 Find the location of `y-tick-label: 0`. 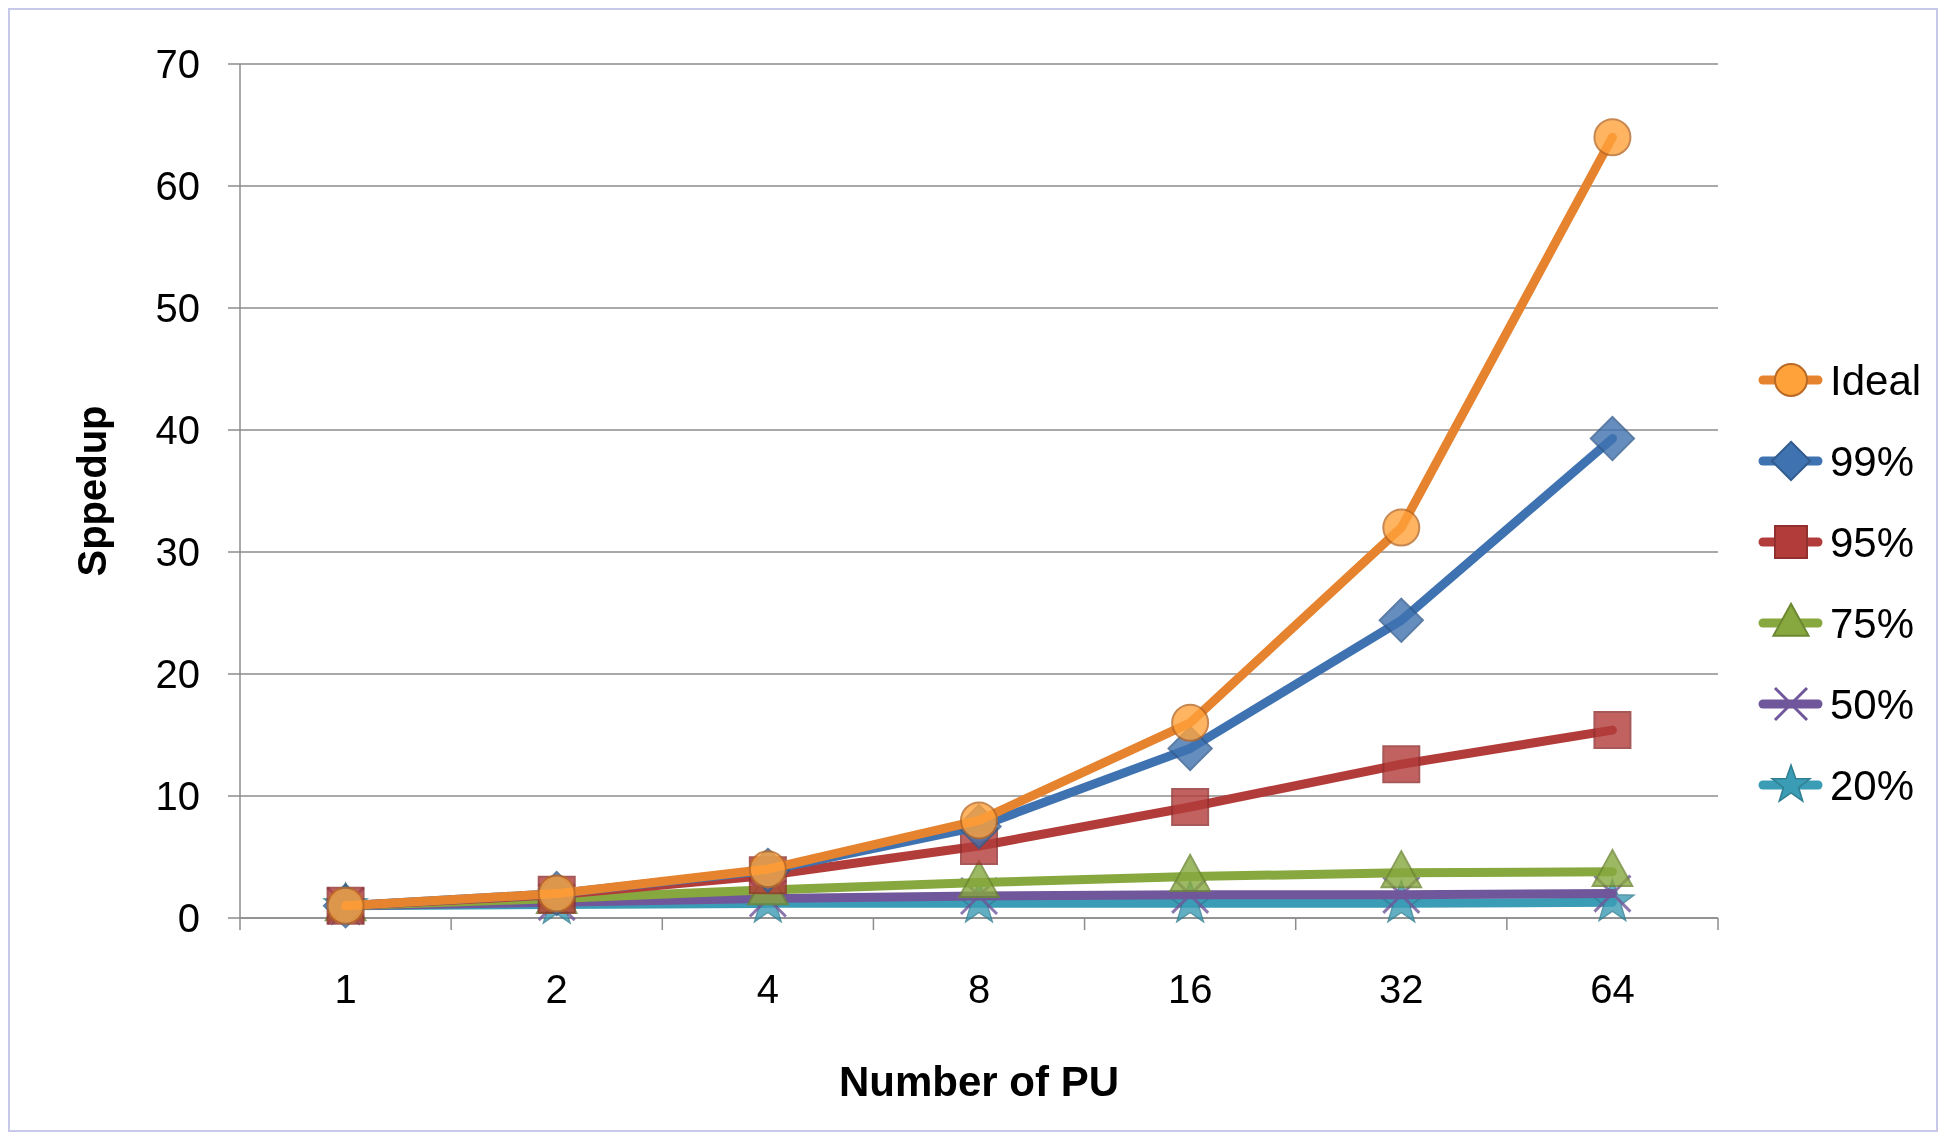

y-tick-label: 0 is located at coordinates (188, 918).